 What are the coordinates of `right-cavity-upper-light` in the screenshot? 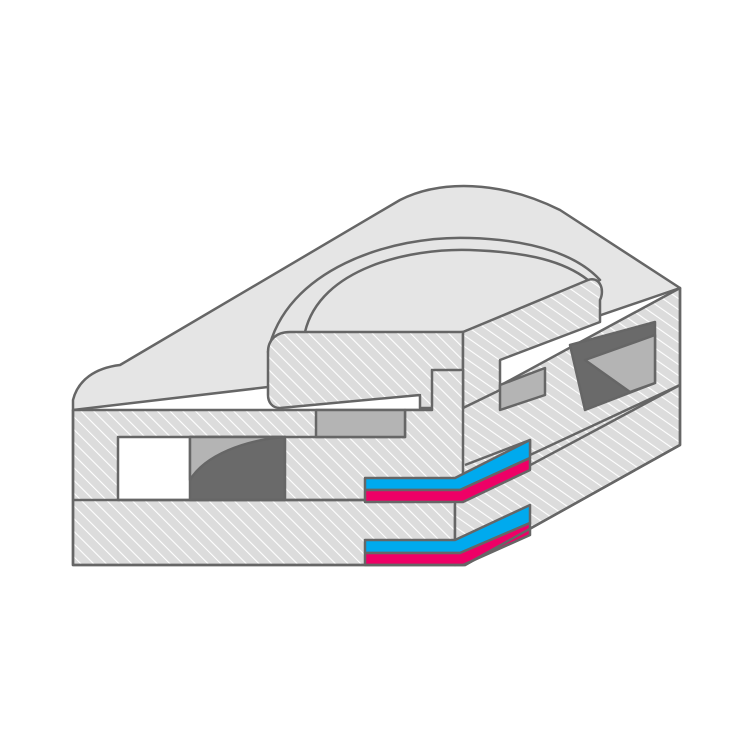 It's located at (620, 363).